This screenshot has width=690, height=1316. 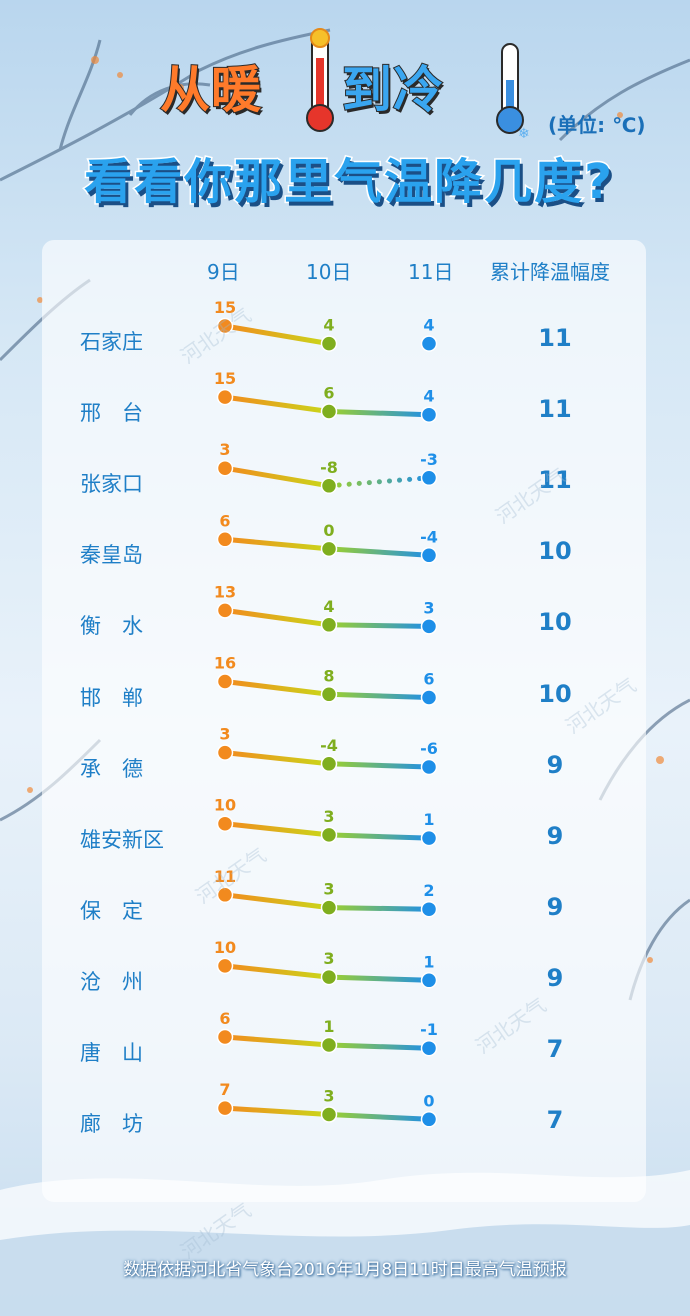 I want to click on city-label: 张家口, so click(x=111, y=484).